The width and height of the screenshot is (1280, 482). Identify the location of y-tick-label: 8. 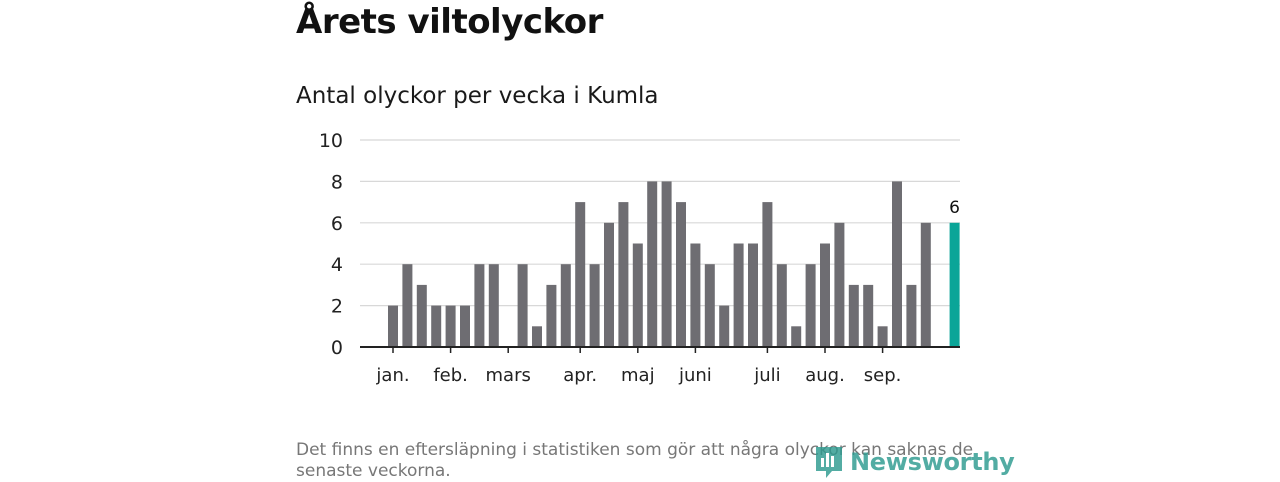
(337, 182).